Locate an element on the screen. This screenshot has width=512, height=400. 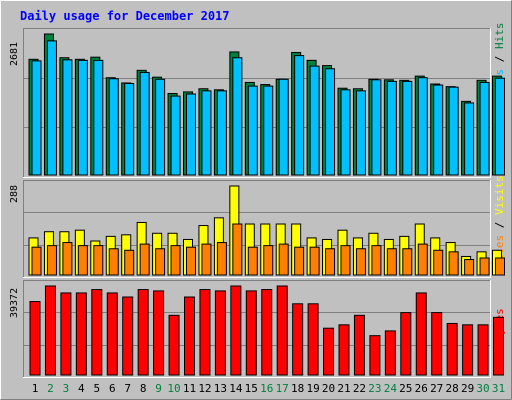
x-tick-label: 7 is located at coordinates (127, 388).